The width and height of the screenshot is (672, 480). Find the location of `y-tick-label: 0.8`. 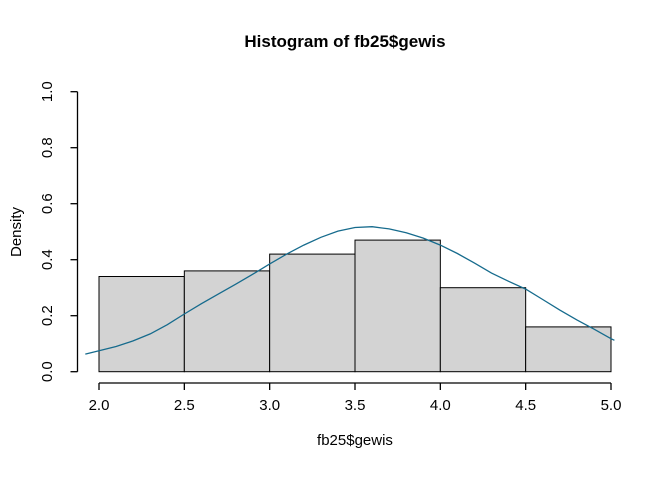

y-tick-label: 0.8 is located at coordinates (47, 147).